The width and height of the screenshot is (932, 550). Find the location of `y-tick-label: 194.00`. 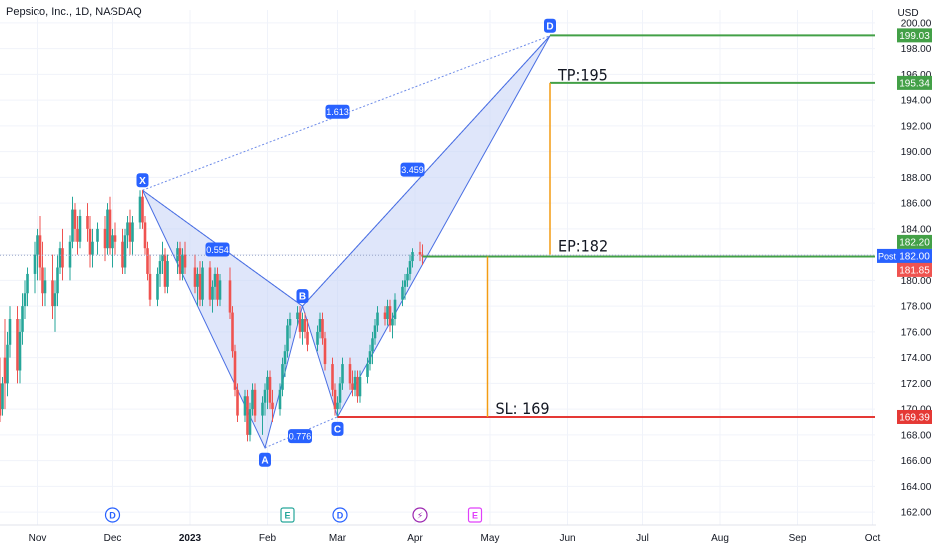

y-tick-label: 194.00 is located at coordinates (916, 101).